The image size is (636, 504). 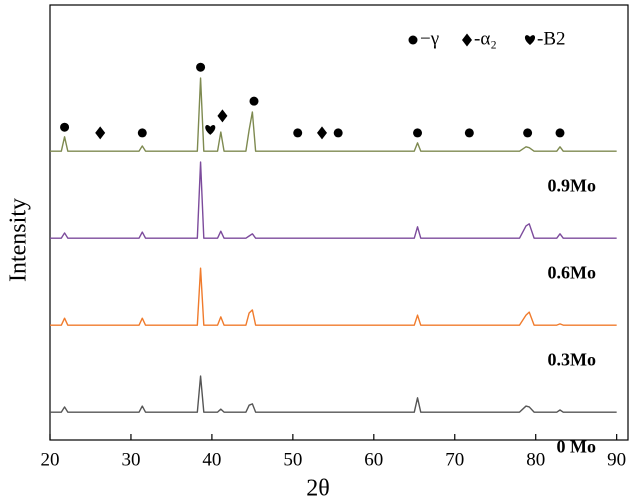 What do you see at coordinates (292, 459) in the screenshot?
I see `x-tick-label: 50` at bounding box center [292, 459].